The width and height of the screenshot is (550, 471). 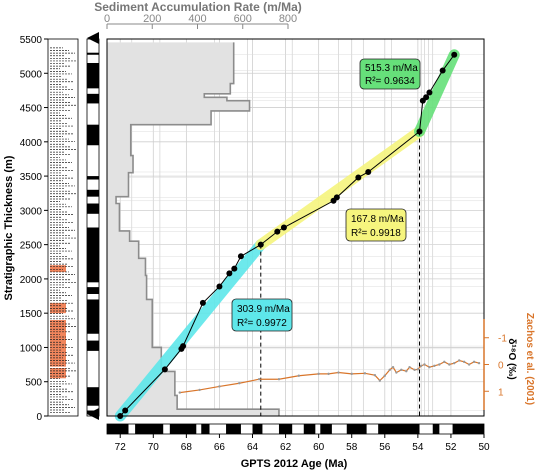 I want to click on left-tick-label: 3000, so click(x=31, y=211).